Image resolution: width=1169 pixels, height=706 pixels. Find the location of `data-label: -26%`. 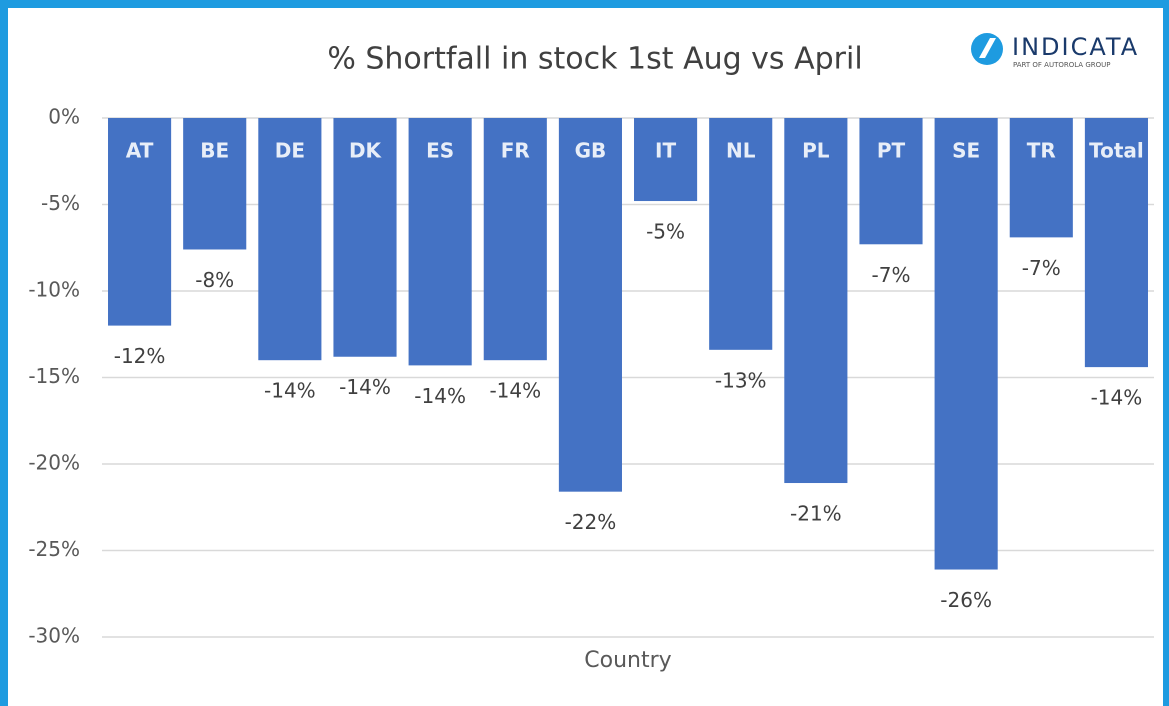

data-label: -26% is located at coordinates (966, 600).